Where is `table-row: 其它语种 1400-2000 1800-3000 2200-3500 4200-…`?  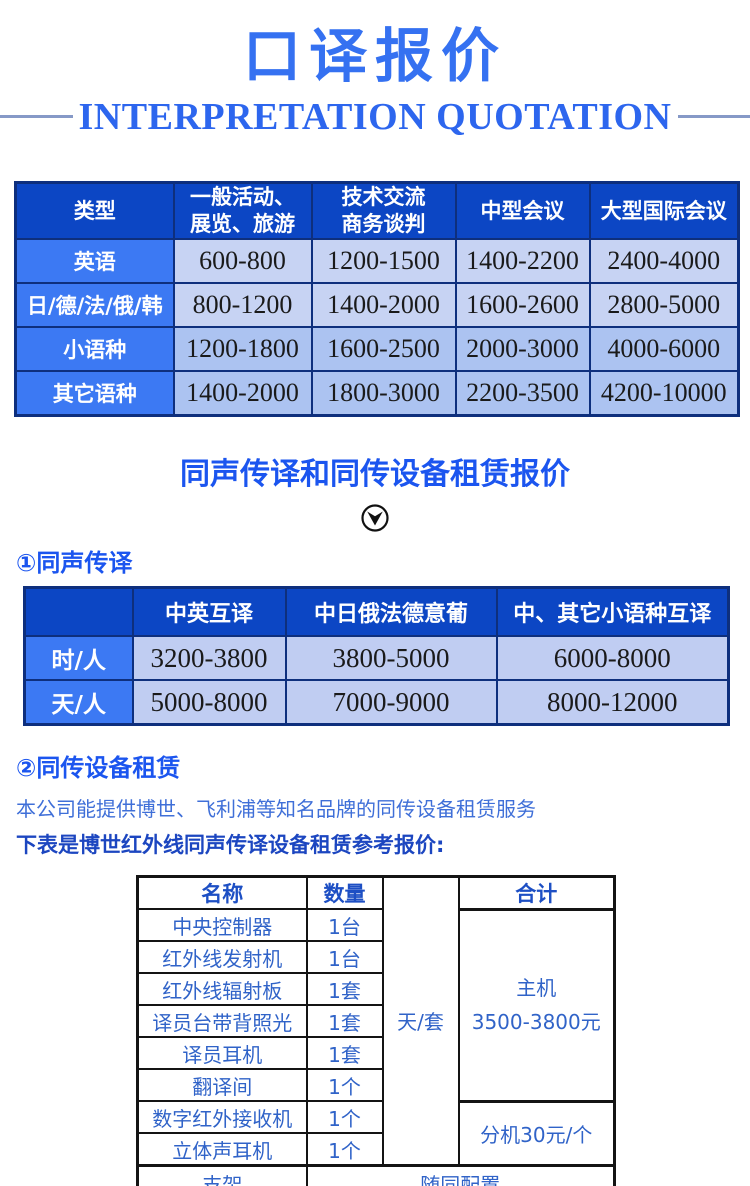 table-row: 其它语种 1400-2000 1800-3000 2200-3500 4200-… is located at coordinates (377, 393).